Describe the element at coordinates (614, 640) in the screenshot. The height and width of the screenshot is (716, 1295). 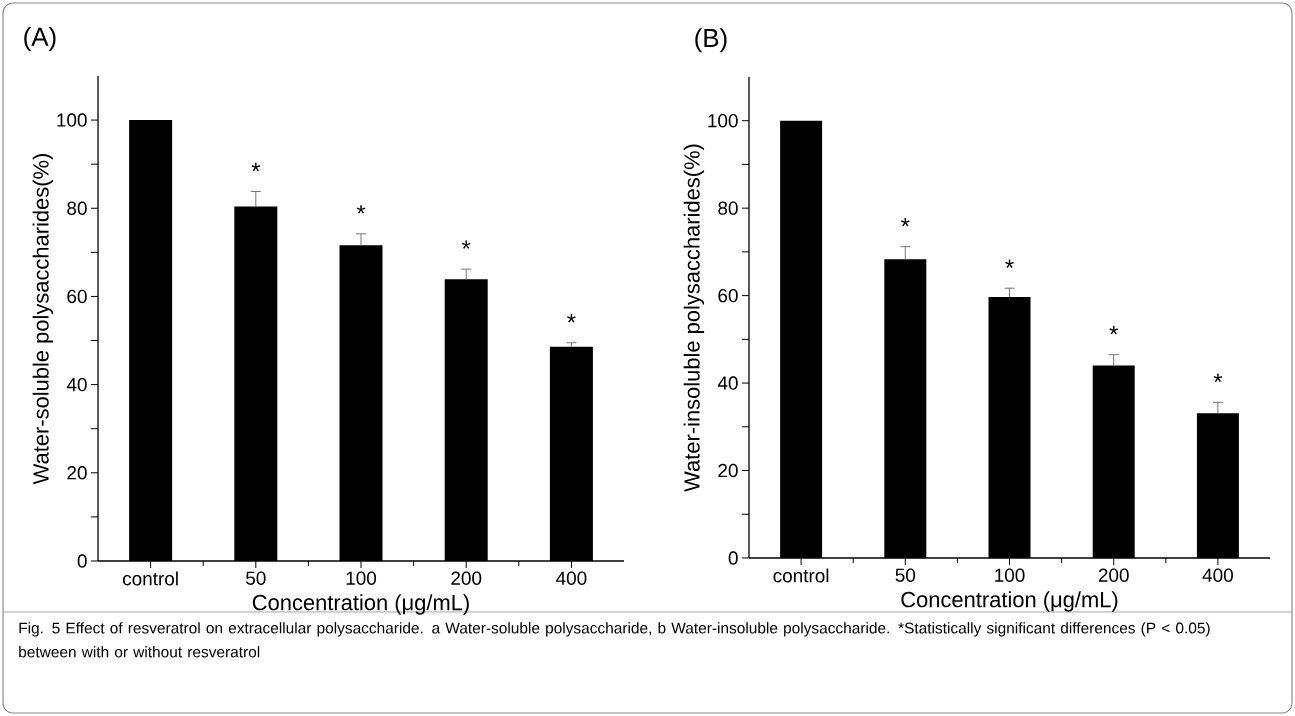
I see `caption: Fig. 5 Effect of resveratrol on extracellular polysaccharide. a Water-soluble polysaccharide, b Water-insoluble polysaccharide. *Statistically significant differences (P < 0.05) between with or without resveratrol` at that location.